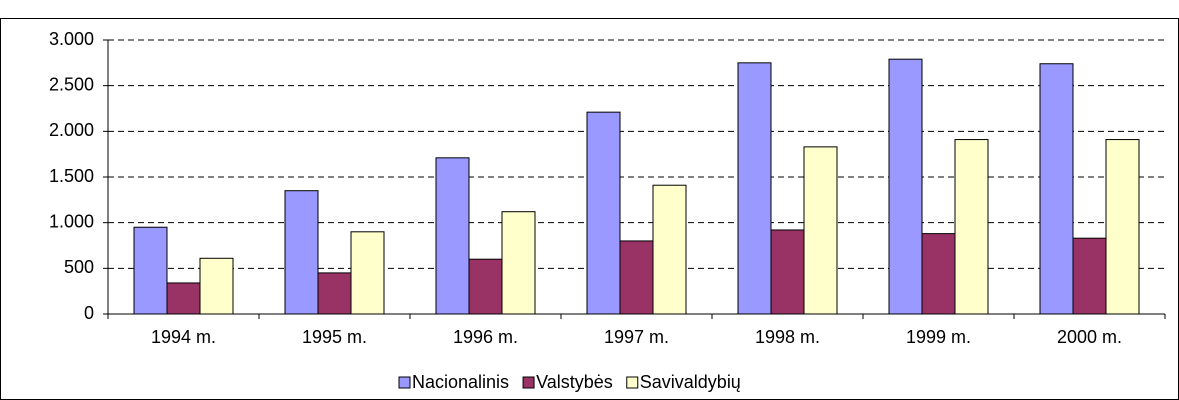 The image size is (1179, 400). Describe the element at coordinates (79, 267) in the screenshot. I see `y-tick-label: 500` at that location.